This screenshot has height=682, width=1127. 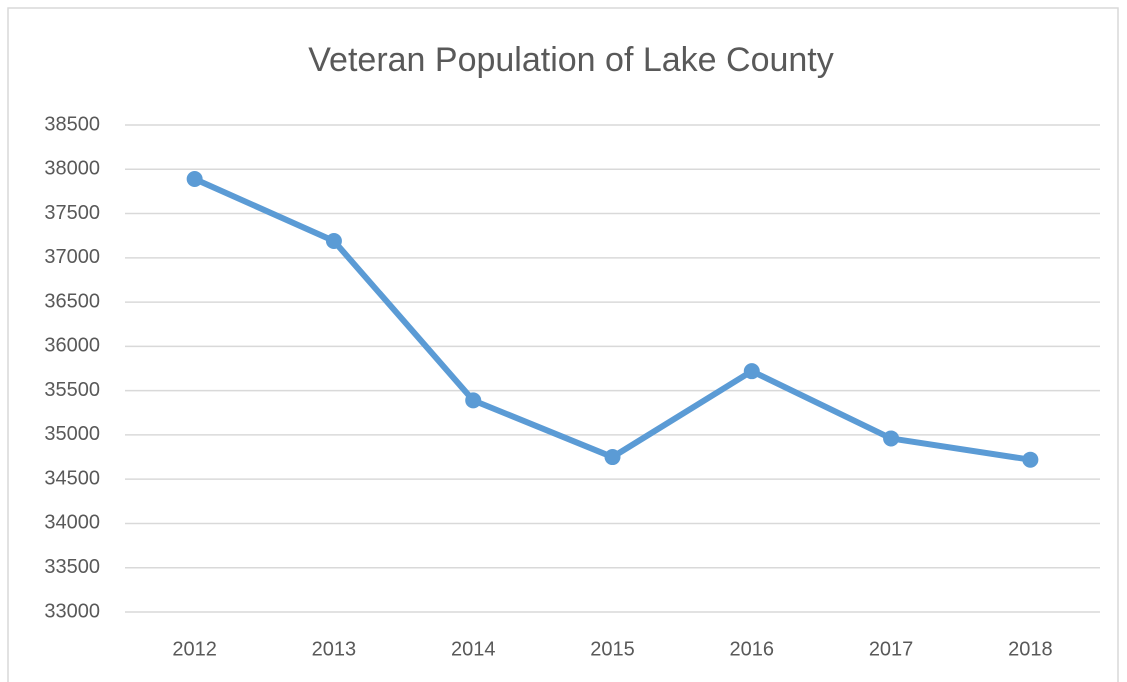 I want to click on y-tick-label: 34000, so click(x=72, y=523).